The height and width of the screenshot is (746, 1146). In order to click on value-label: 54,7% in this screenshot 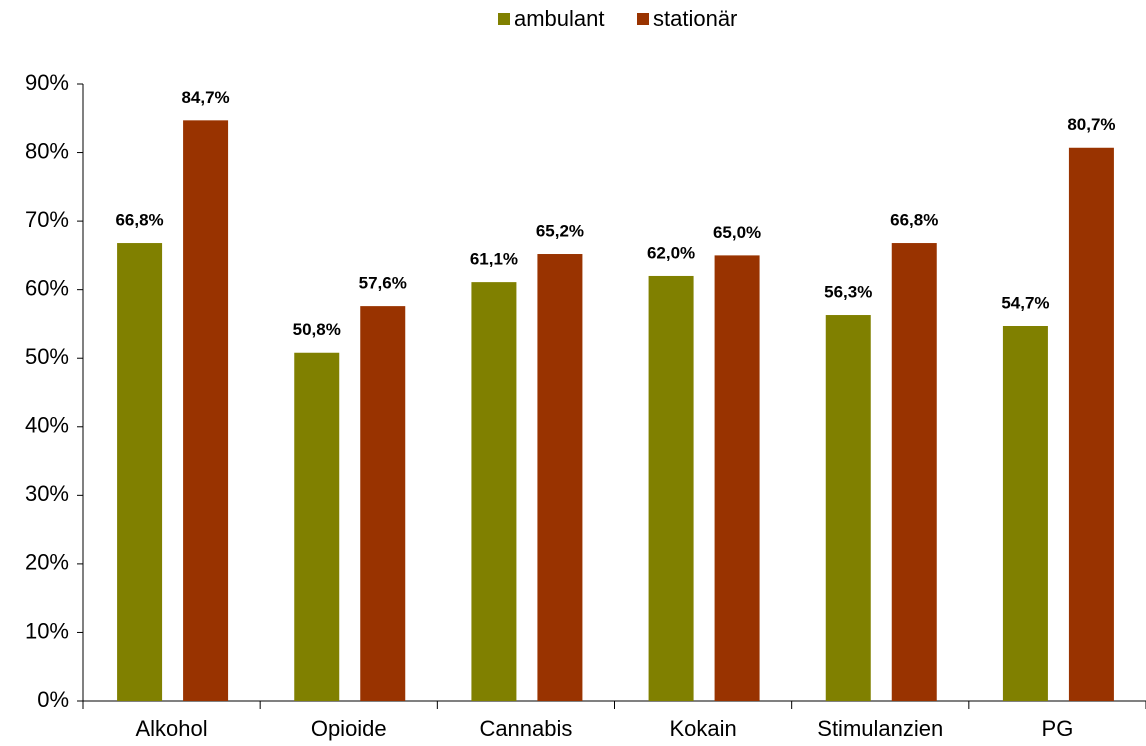, I will do `click(1025, 302)`.